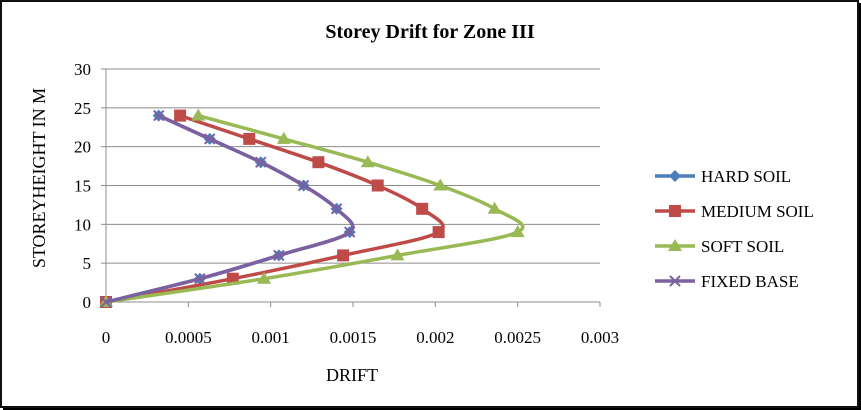 Image resolution: width=861 pixels, height=410 pixels. Describe the element at coordinates (228, 208) in the screenshot. I see `series-fixed-base` at that location.